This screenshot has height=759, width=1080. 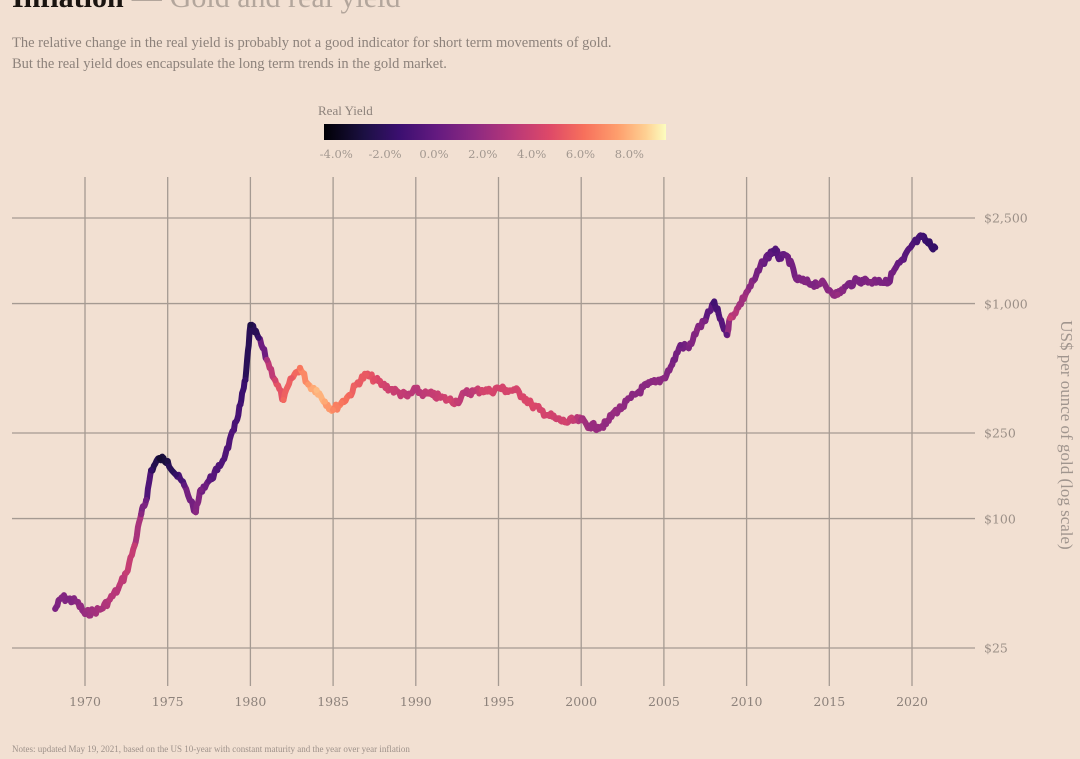 What do you see at coordinates (663, 701) in the screenshot?
I see `x-tick-label: 2005` at bounding box center [663, 701].